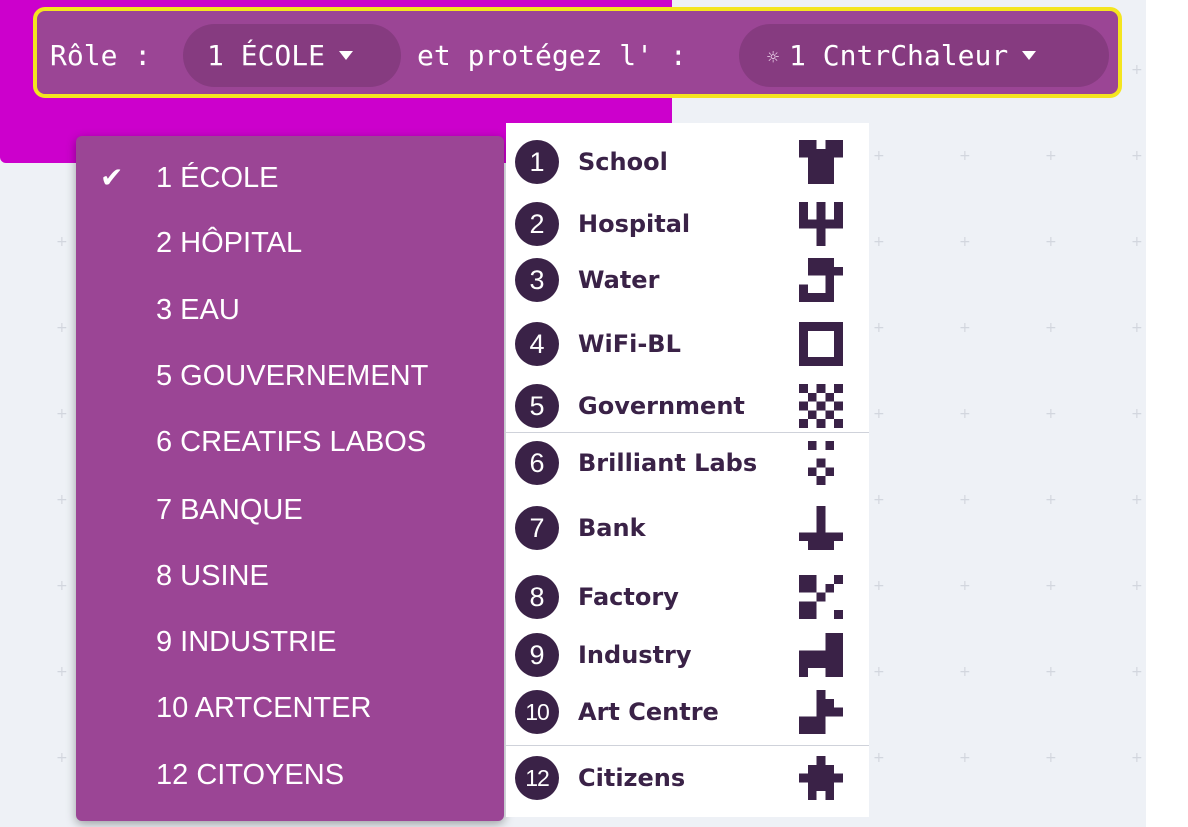 Image resolution: width=1188 pixels, height=827 pixels. Describe the element at coordinates (821, 655) in the screenshot. I see `industry-icon` at that location.